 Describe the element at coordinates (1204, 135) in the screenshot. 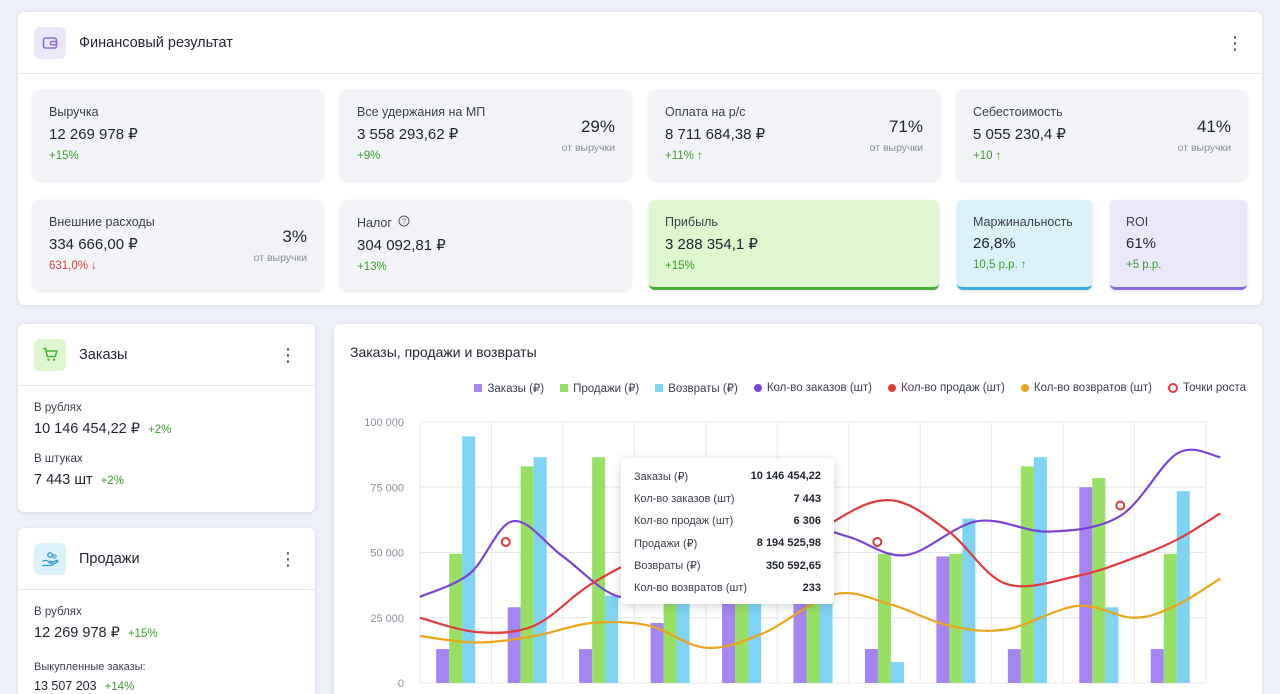

I see `tile-percent: 41% от выручки` at that location.